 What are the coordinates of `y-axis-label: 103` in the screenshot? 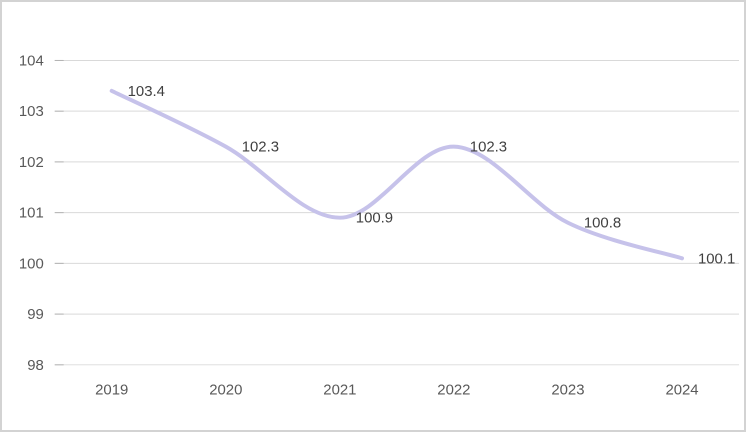 It's located at (31, 112).